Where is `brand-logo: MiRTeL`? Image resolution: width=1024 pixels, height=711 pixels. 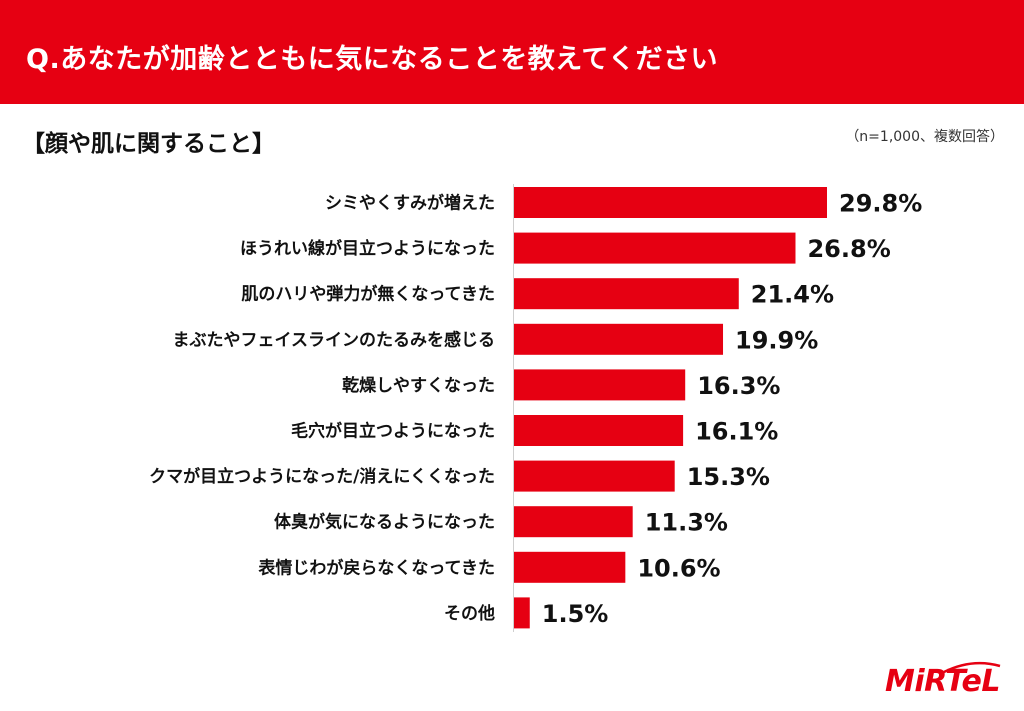 brand-logo: MiRTeL is located at coordinates (942, 681).